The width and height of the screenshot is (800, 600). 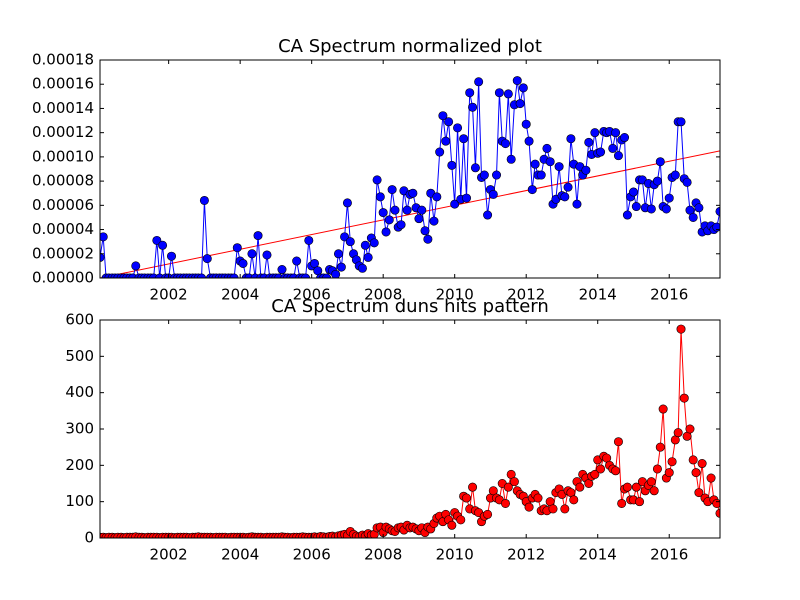 I want to click on y-tick-label: 0.00002, so click(x=63, y=253).